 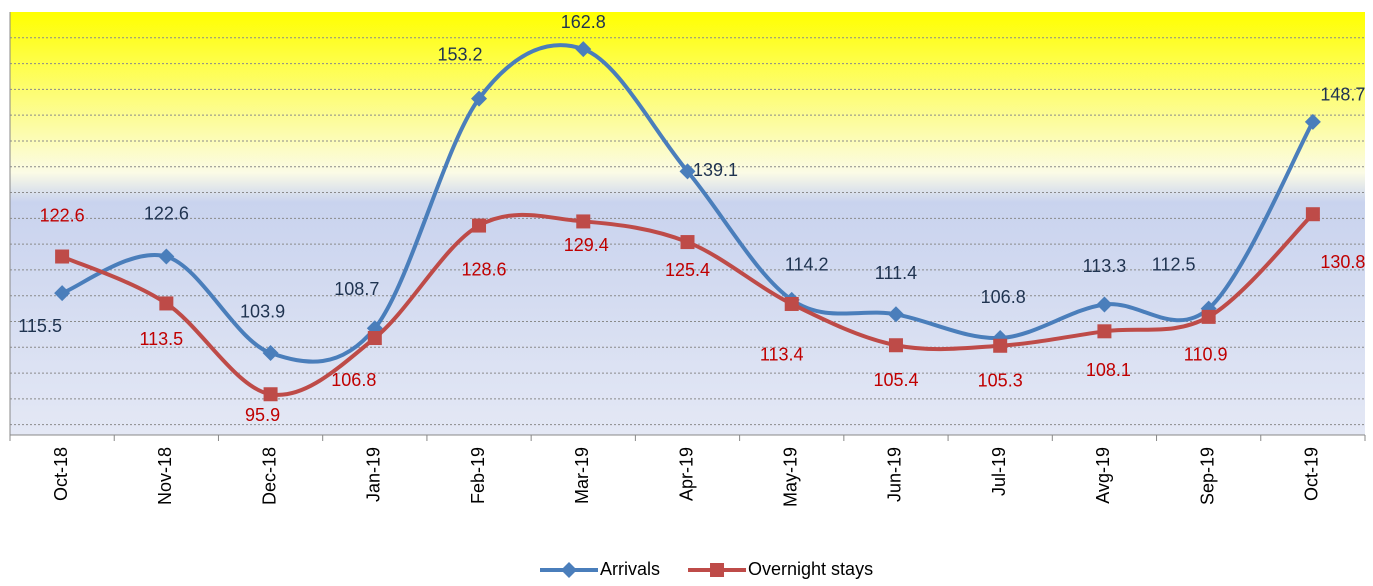 What do you see at coordinates (374, 474) in the screenshot?
I see `x-tick-label: Jan-19` at bounding box center [374, 474].